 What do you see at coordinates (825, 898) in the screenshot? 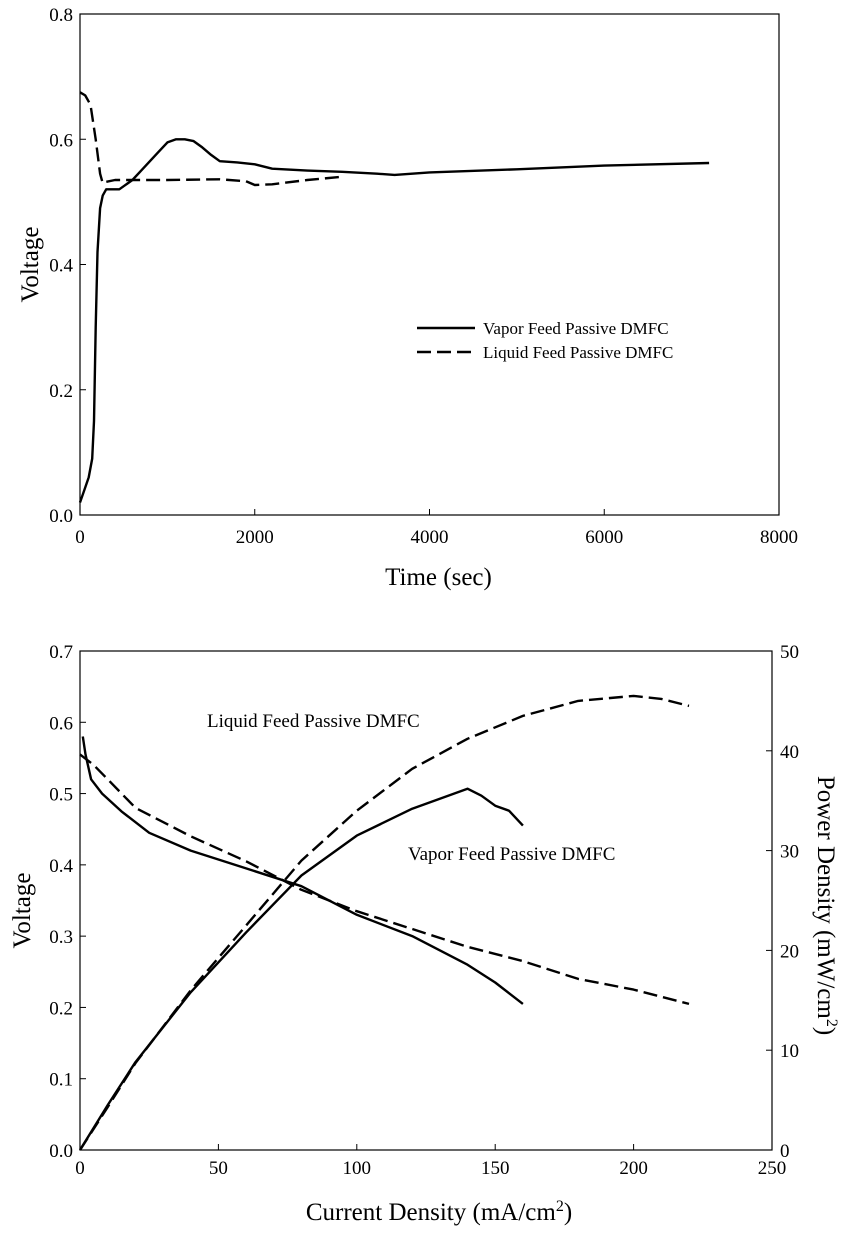
I see `y-right-axis-title-main: Power Density (mW/cm` at bounding box center [825, 898].